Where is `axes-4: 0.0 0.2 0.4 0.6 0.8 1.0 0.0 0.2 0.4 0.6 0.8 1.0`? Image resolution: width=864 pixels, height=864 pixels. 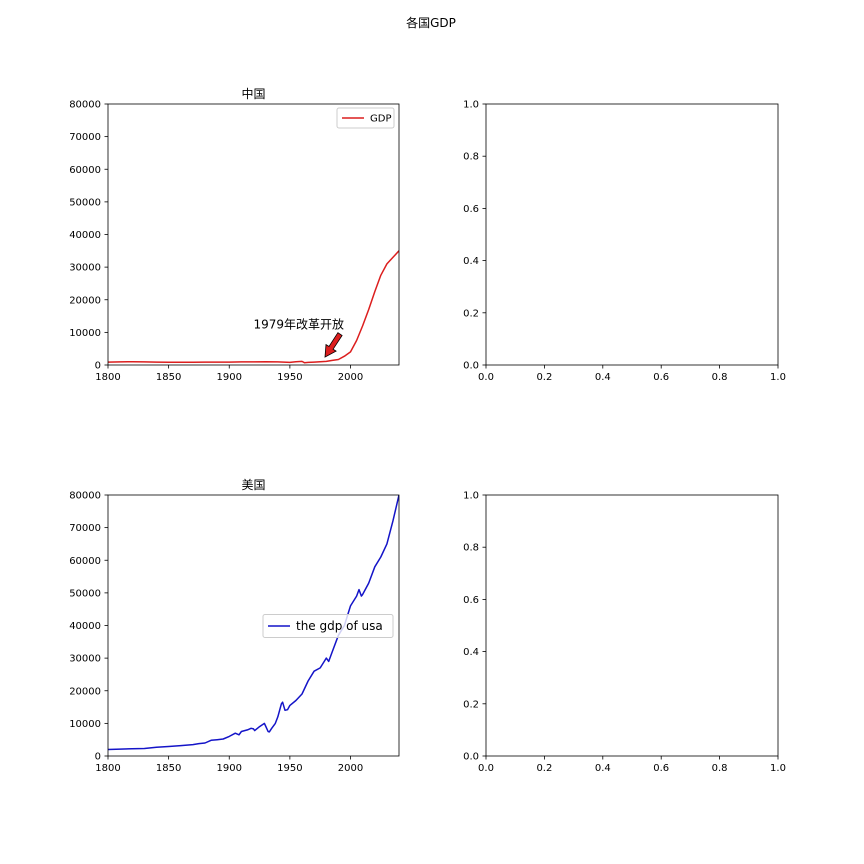 axes-4: 0.0 0.2 0.4 0.6 0.8 1.0 0.0 0.2 0.4 0.6 0.8 1.0 is located at coordinates (624, 633).